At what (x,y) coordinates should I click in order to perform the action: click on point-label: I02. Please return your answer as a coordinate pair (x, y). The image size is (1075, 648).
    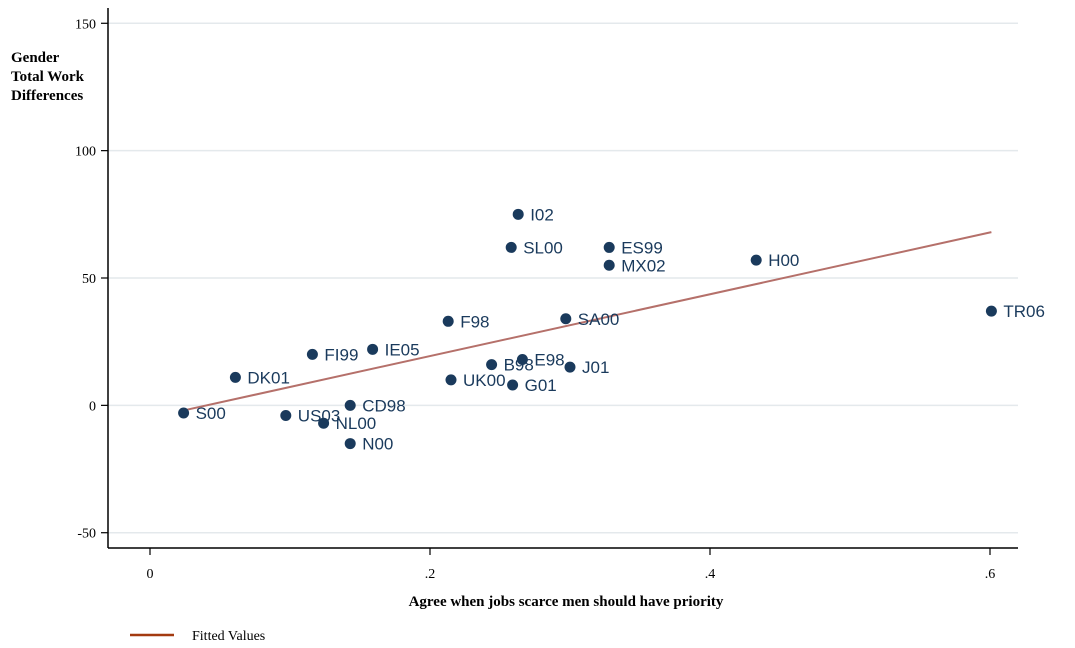
    Looking at the image, I should click on (542, 214).